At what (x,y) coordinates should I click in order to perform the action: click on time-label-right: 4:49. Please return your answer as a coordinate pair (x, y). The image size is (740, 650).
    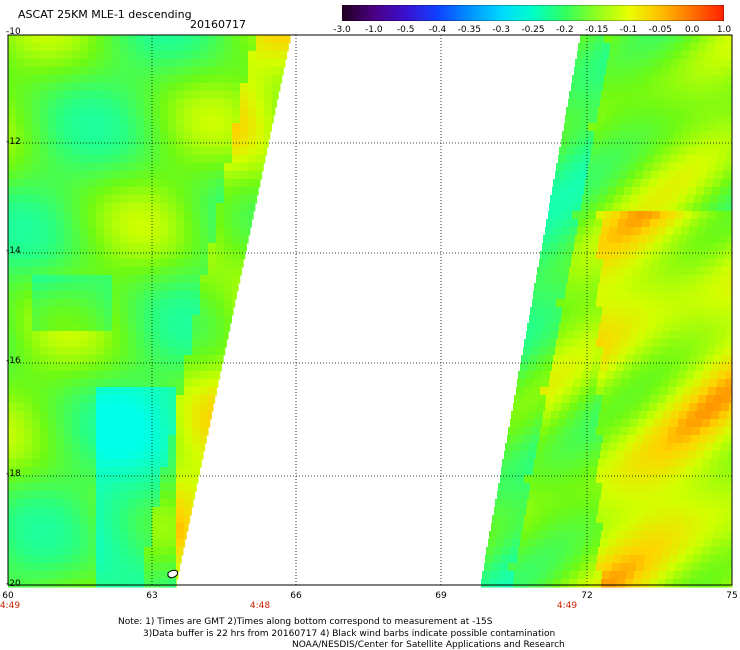
    Looking at the image, I should click on (567, 606).